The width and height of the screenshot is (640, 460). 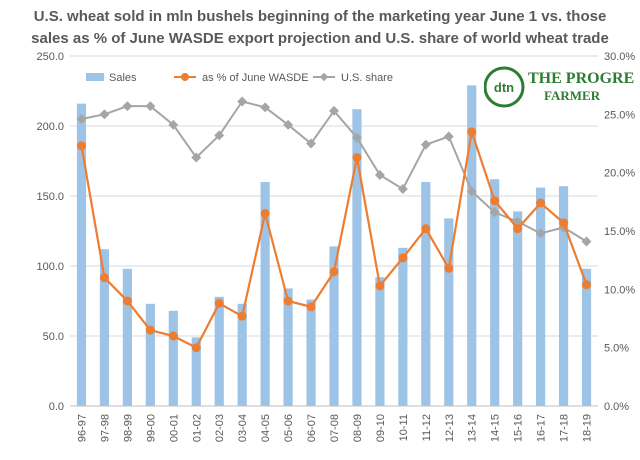 I want to click on x-tick-label: 07-08, so click(x=335, y=428).